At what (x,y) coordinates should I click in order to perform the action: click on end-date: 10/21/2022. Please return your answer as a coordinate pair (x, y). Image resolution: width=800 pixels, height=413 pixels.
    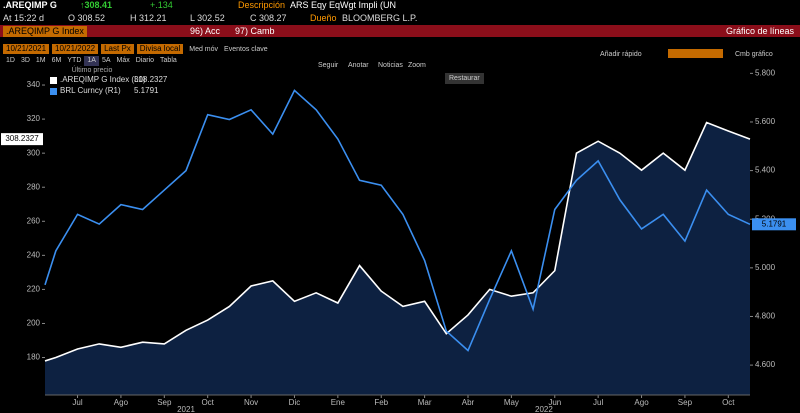
    Looking at the image, I should click on (75, 49).